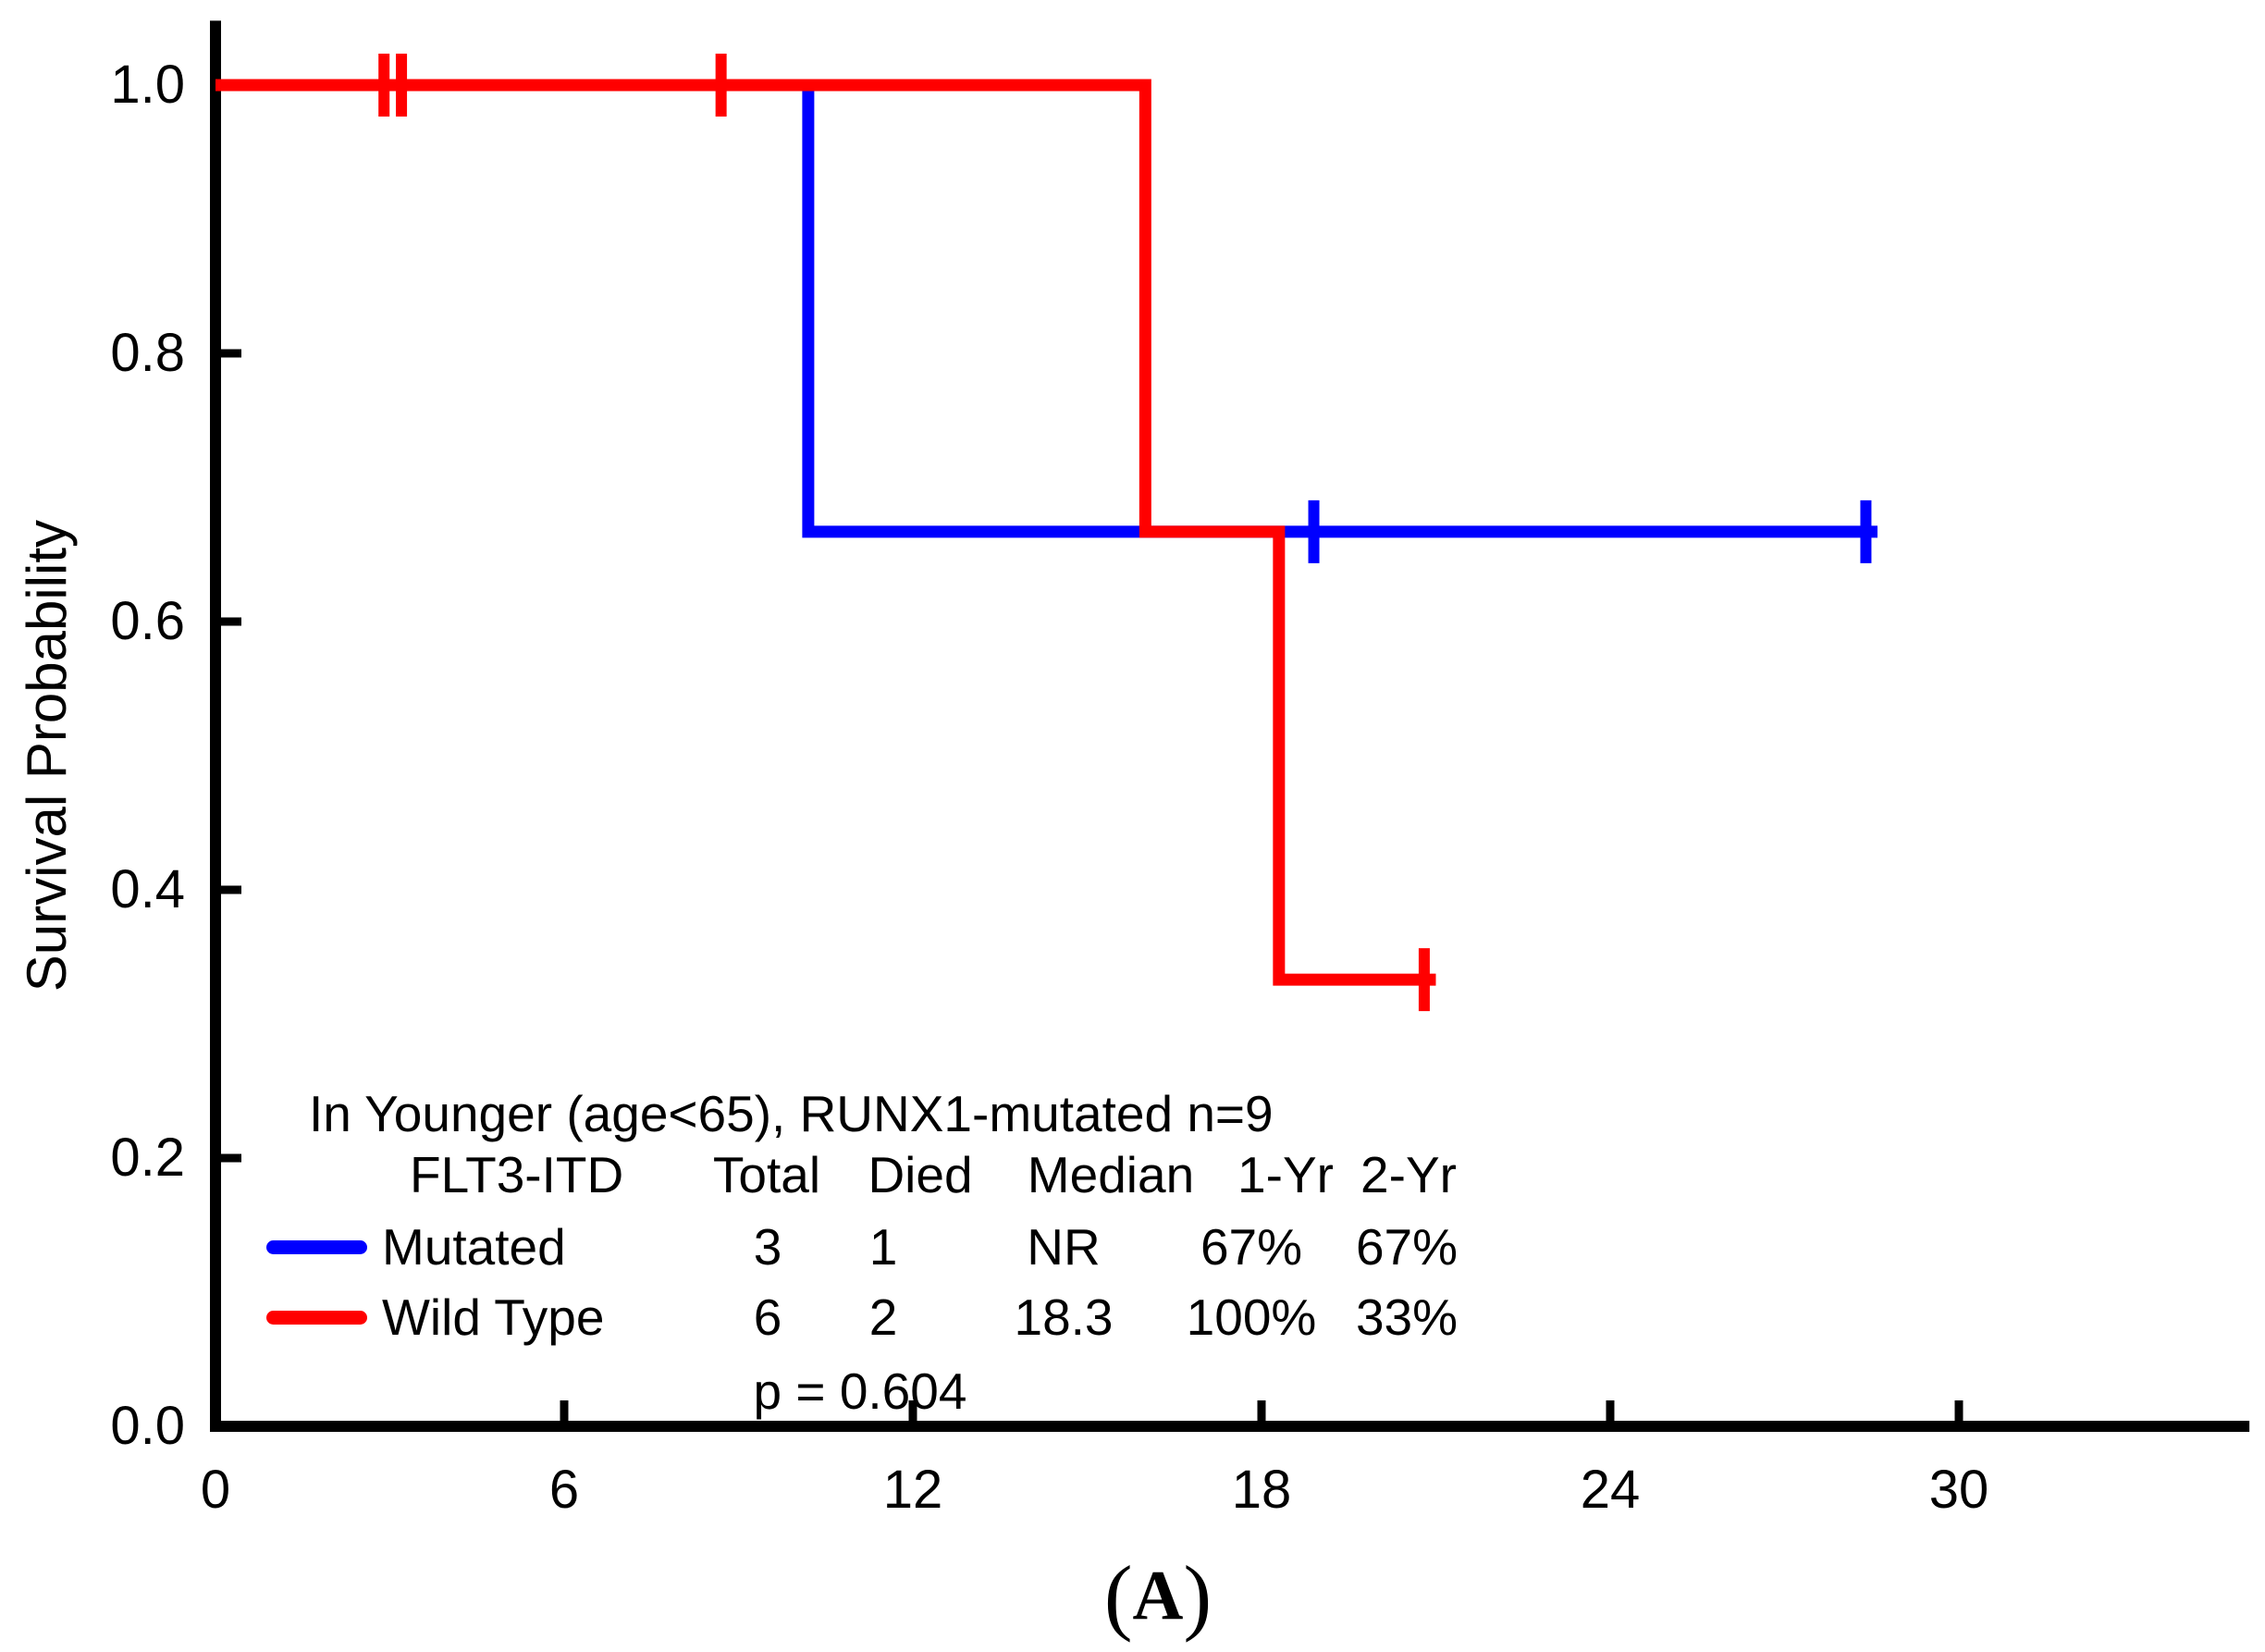 This screenshot has height=1652, width=2265. What do you see at coordinates (517, 1174) in the screenshot?
I see `legend-header-flt3-itd: FLT3-ITD` at bounding box center [517, 1174].